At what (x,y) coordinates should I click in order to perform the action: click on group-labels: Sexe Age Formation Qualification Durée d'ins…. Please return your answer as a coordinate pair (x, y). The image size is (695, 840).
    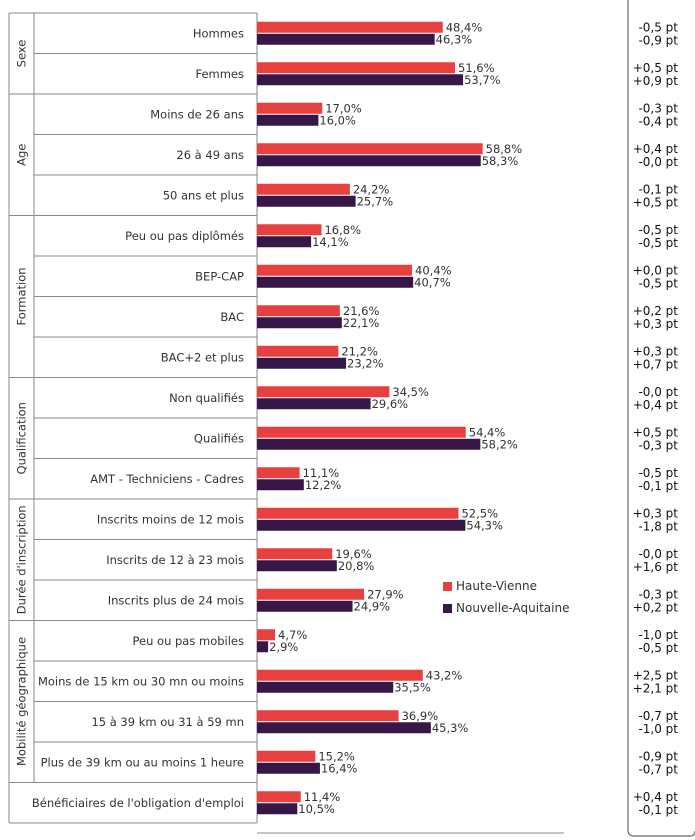
    Looking at the image, I should click on (22, 403).